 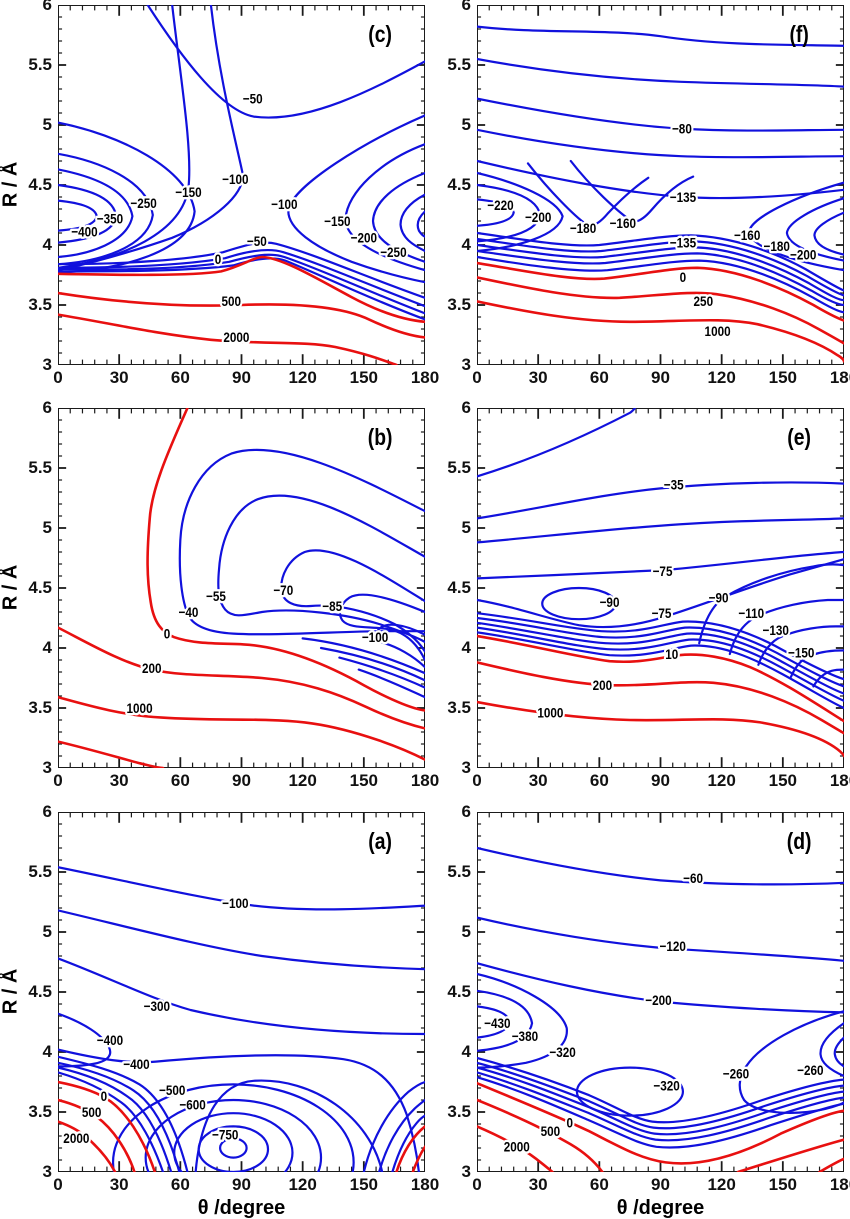 I want to click on contour-level-label: −75, so click(x=663, y=571).